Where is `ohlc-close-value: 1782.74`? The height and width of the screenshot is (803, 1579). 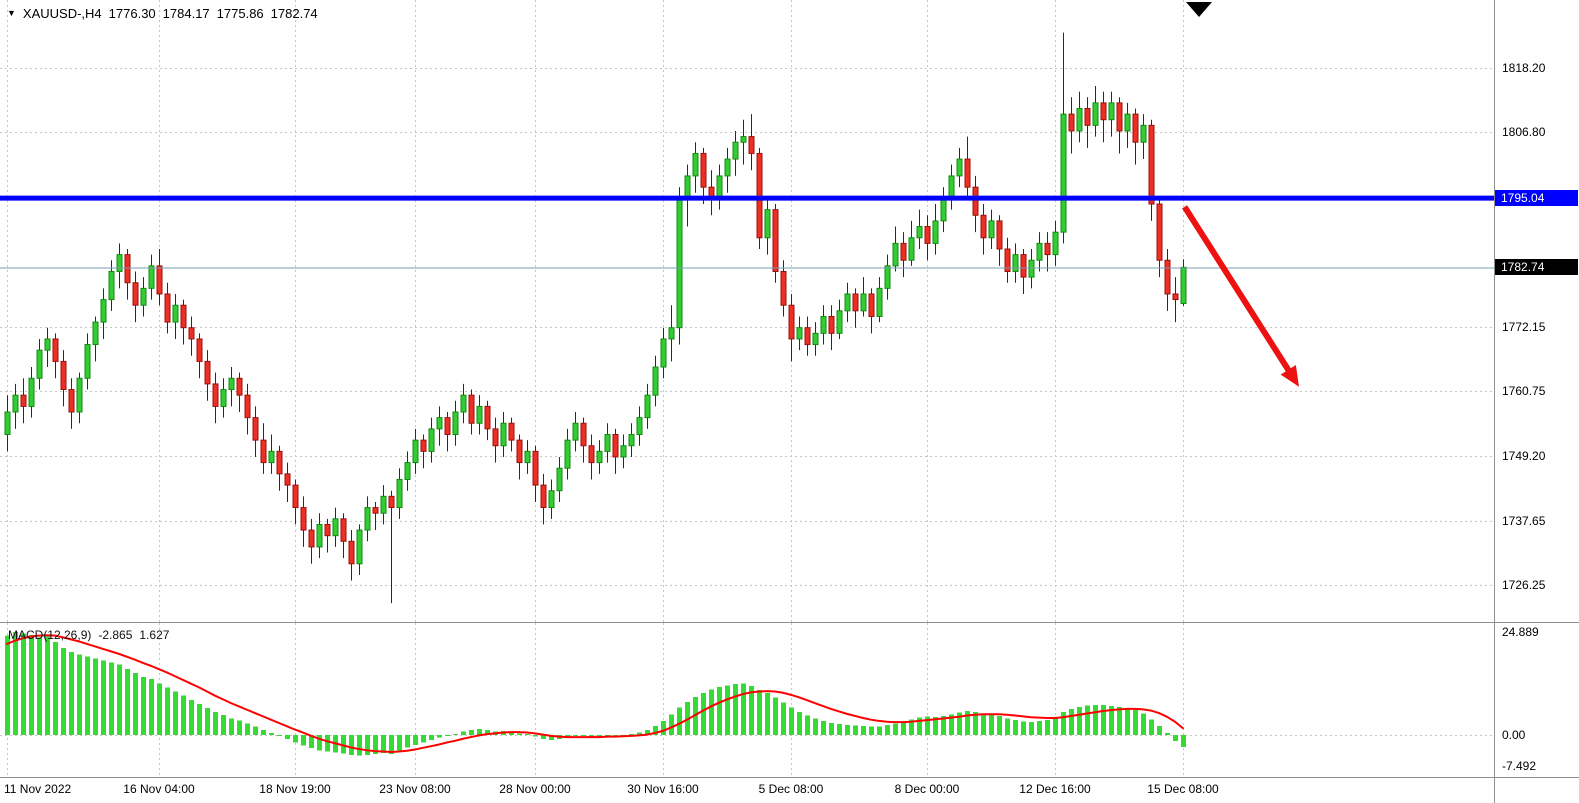 ohlc-close-value: 1782.74 is located at coordinates (294, 13).